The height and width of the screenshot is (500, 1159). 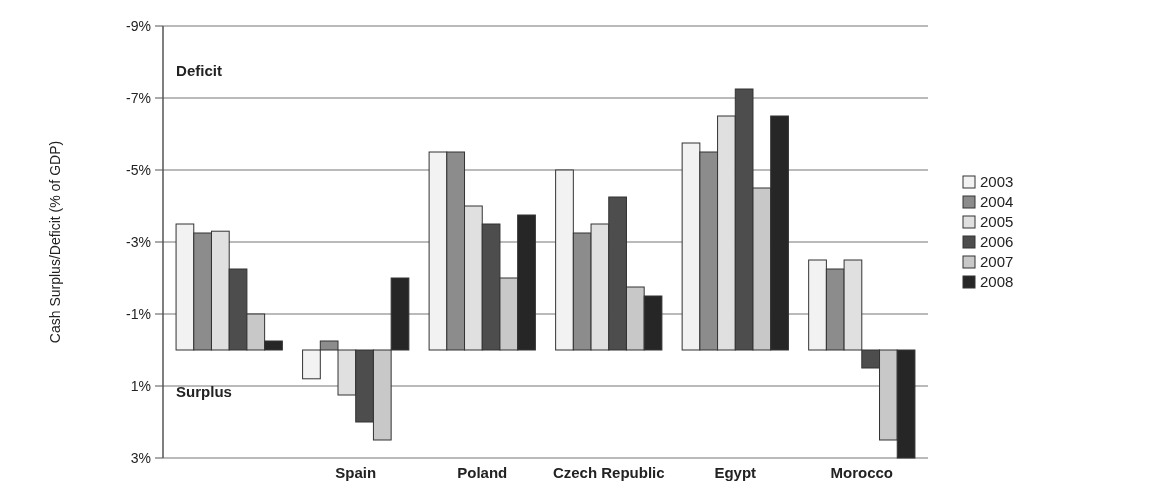 I want to click on y-tick-label: -3%, so click(x=138, y=241).